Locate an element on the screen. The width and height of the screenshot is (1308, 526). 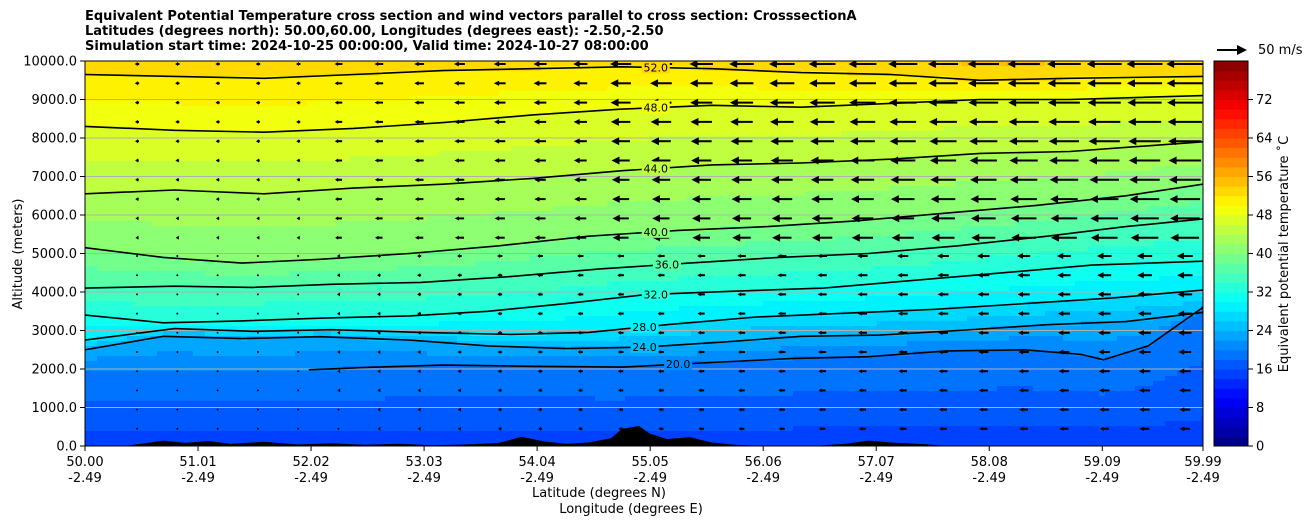
y-tick-label: 9000.0 is located at coordinates (55, 100).